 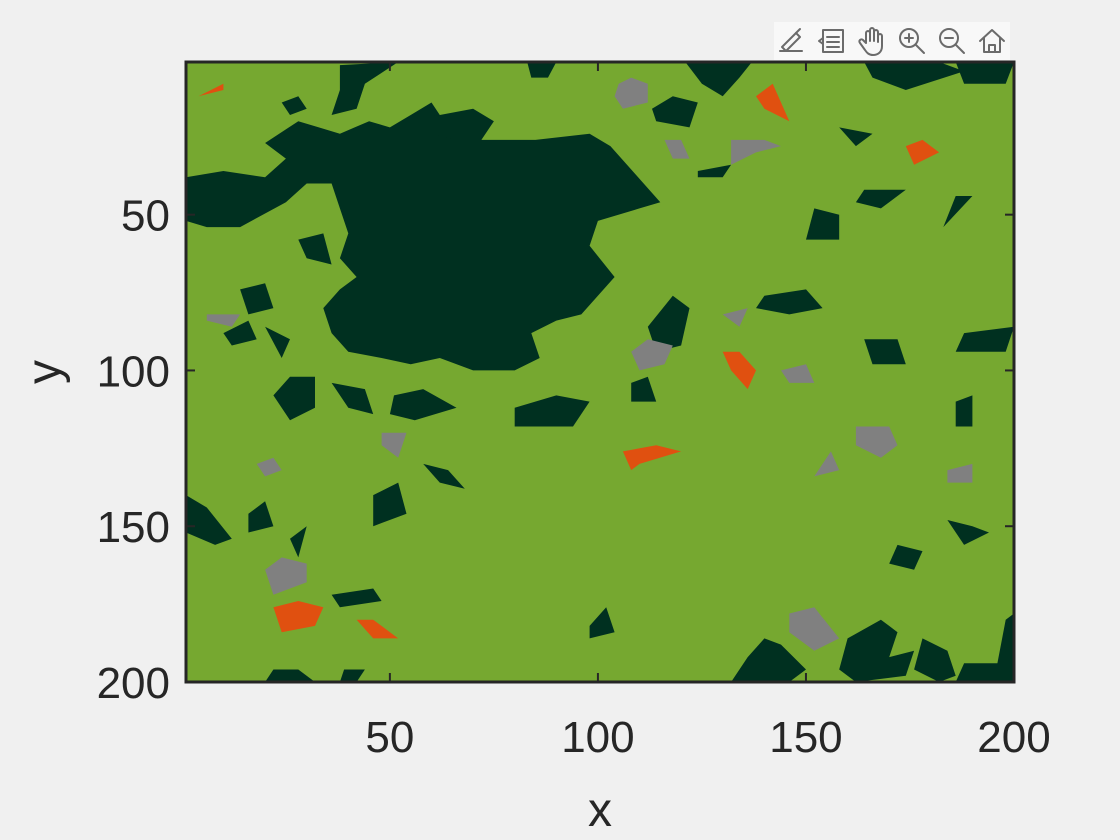 What do you see at coordinates (389, 737) in the screenshot?
I see `x-tick-label-50: 50` at bounding box center [389, 737].